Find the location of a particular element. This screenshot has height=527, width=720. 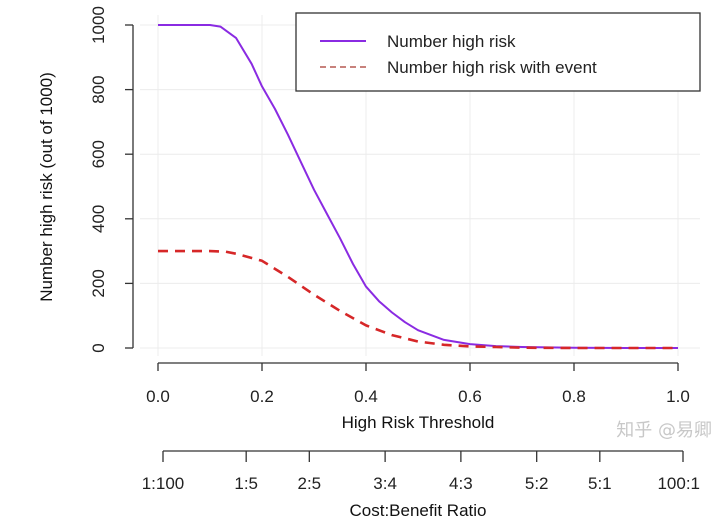

y-tick-label: 0 is located at coordinates (98, 347).